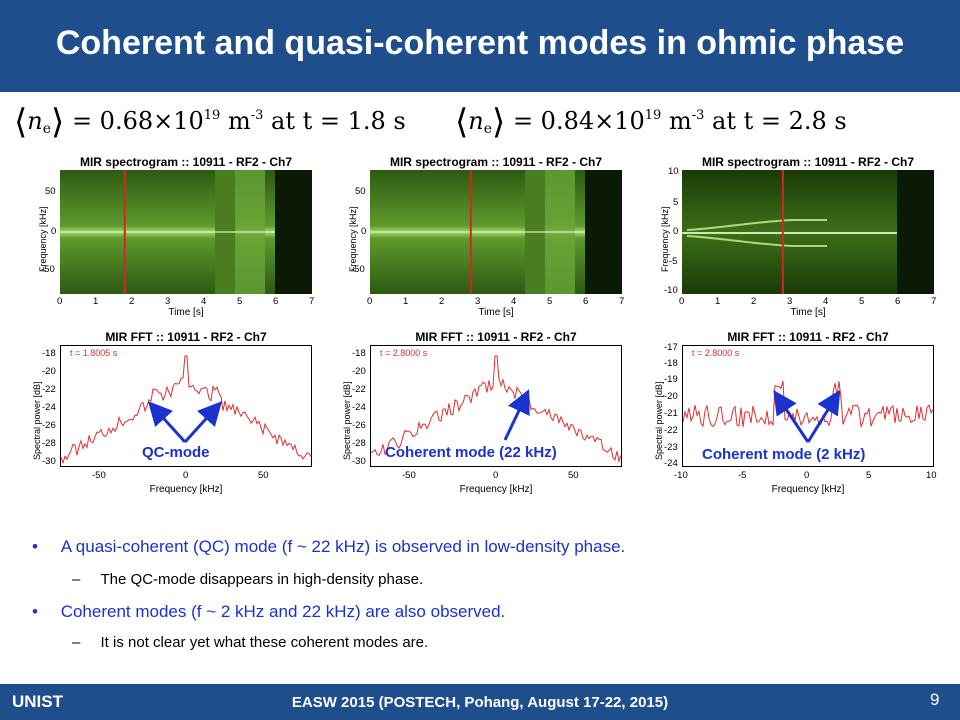 Image resolution: width=960 pixels, height=720 pixels. I want to click on xtick: -10, so click(681, 475).